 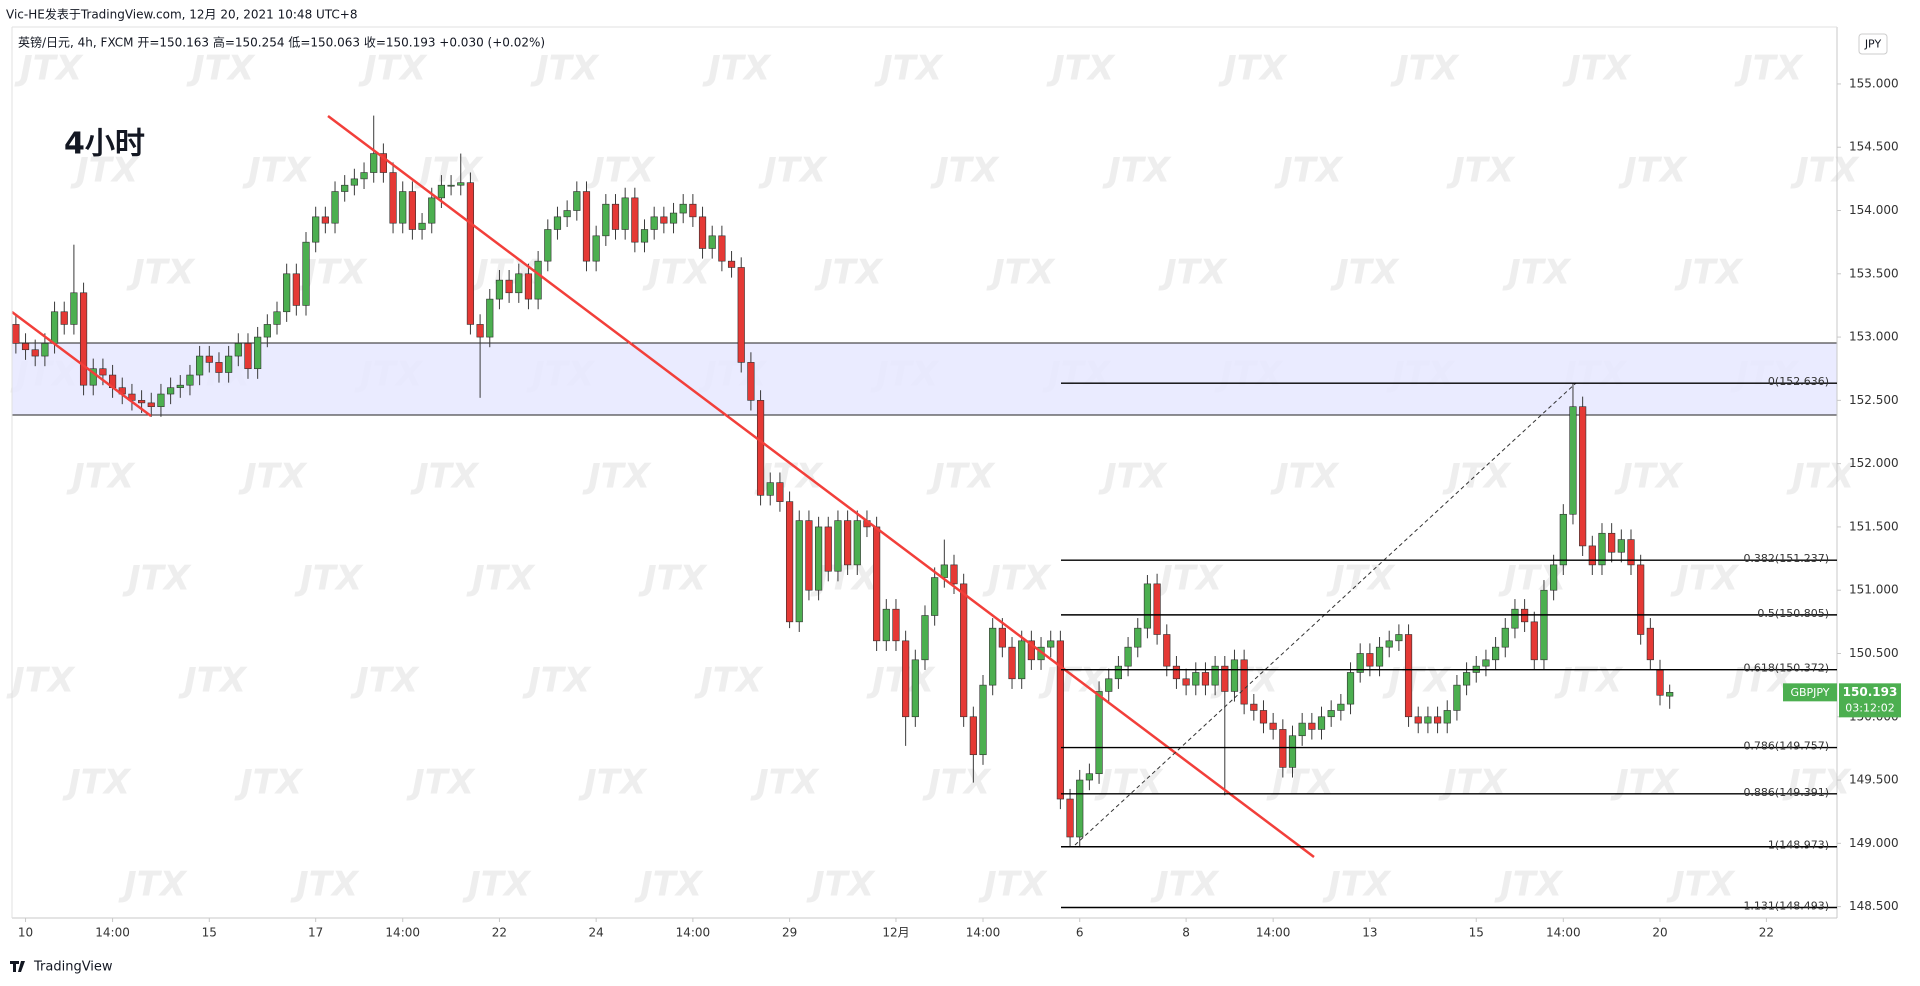 What do you see at coordinates (1659, 933) in the screenshot?
I see `x-tick-label: 20` at bounding box center [1659, 933].